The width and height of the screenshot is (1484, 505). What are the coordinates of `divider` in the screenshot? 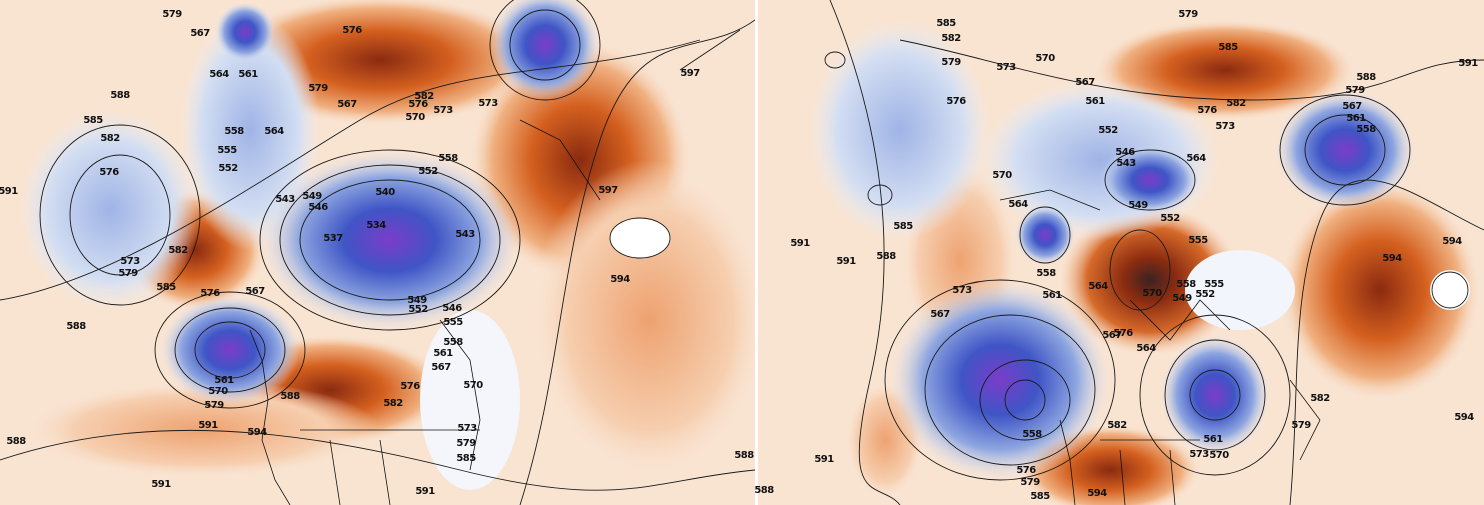 It's located at (756, 252).